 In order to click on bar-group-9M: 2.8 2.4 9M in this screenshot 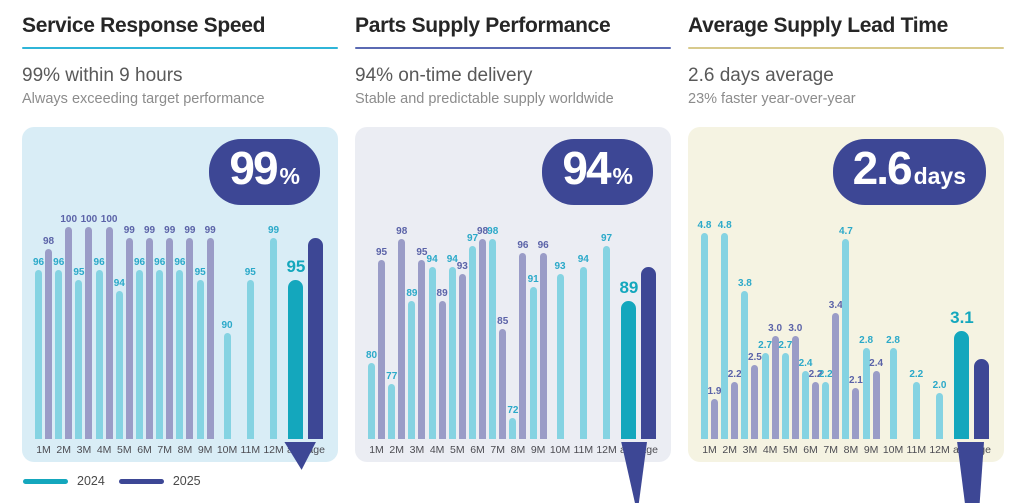, I will do `click(871, 395)`.